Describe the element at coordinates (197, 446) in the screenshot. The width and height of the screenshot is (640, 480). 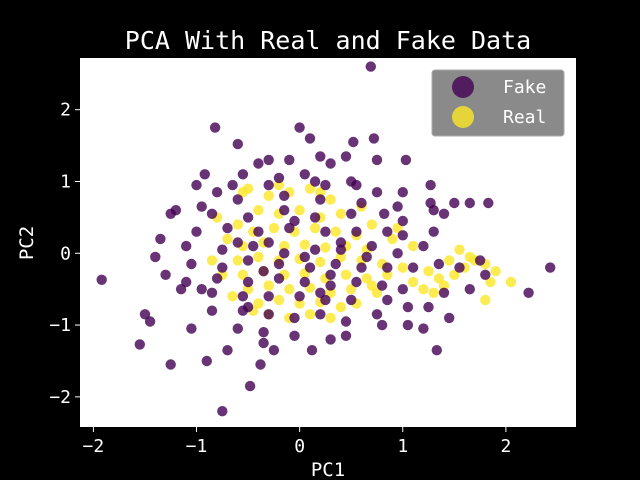
I see `x-tick-label: −1` at that location.